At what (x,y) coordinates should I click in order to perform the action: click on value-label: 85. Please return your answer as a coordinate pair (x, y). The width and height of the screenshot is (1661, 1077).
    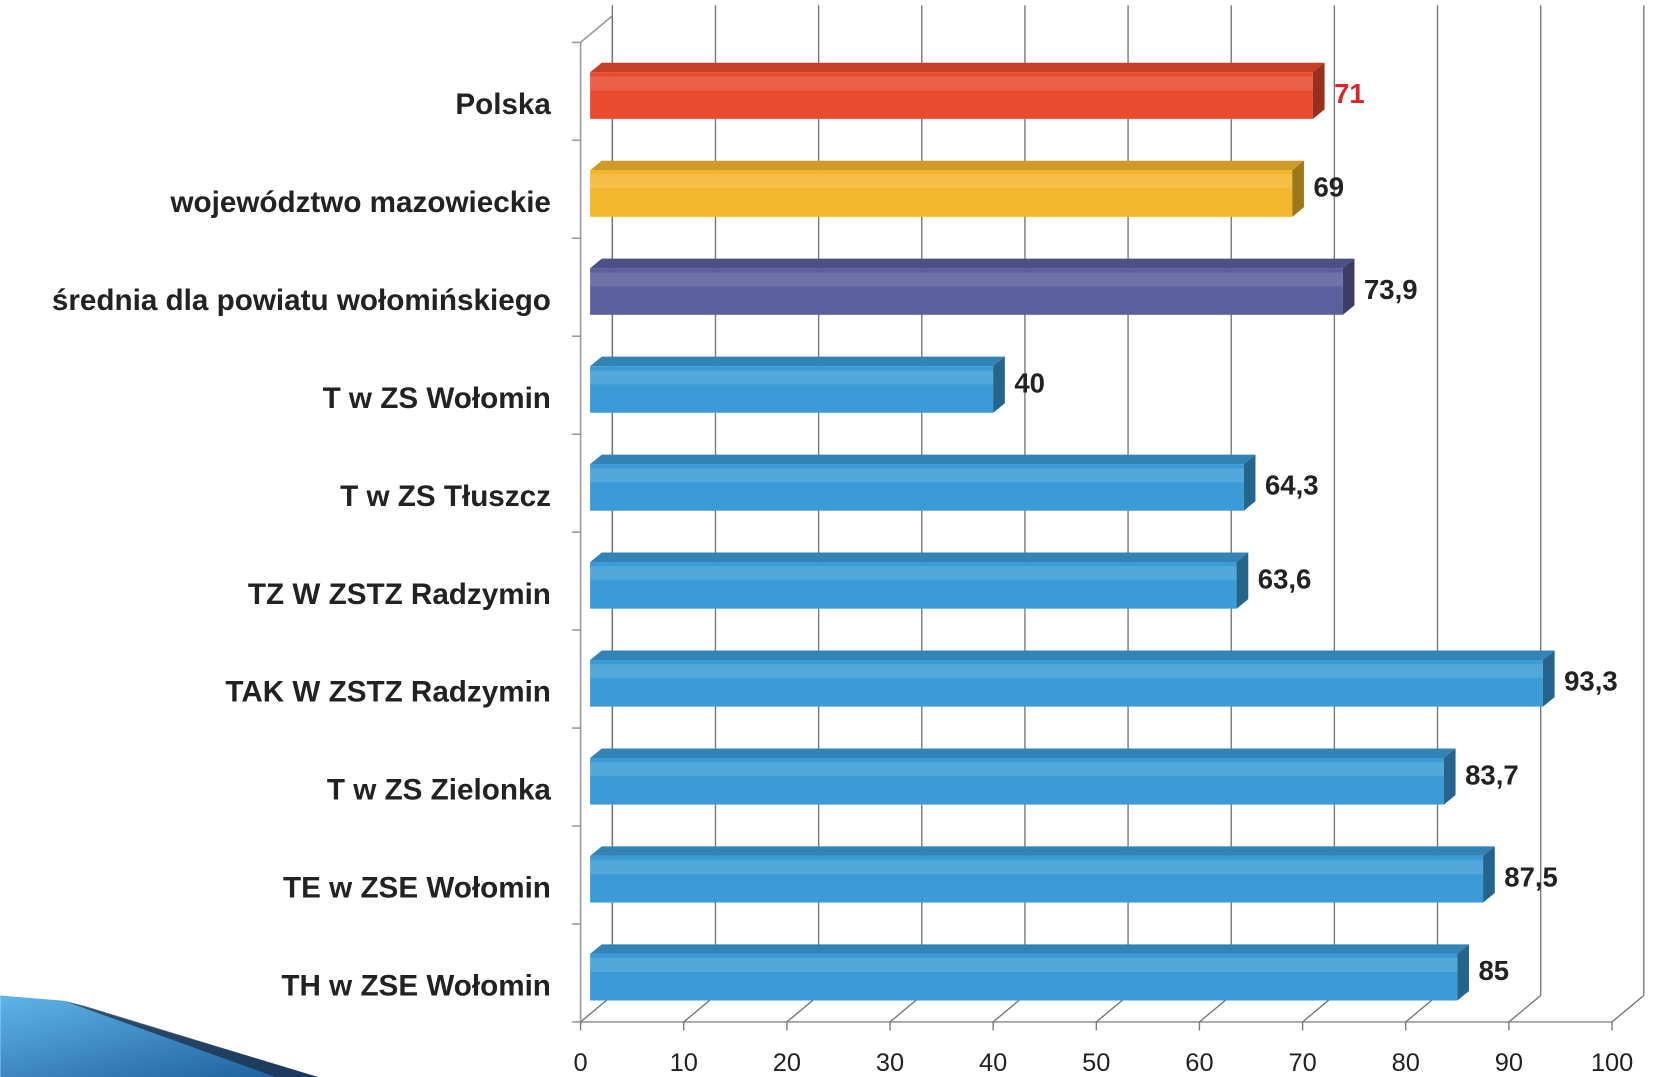
    Looking at the image, I should click on (1494, 970).